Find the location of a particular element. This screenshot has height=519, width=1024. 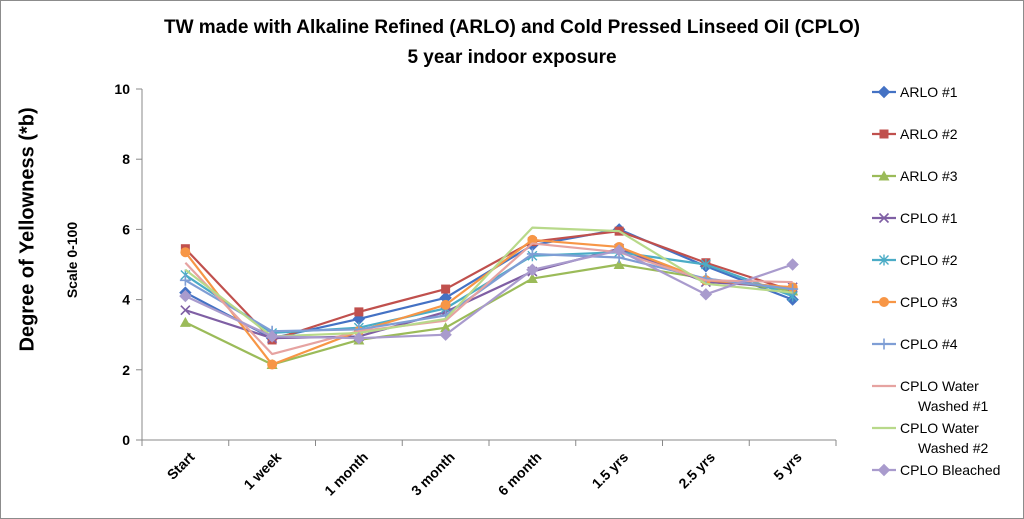

legend-entry: ARLO #1 is located at coordinates (915, 92).